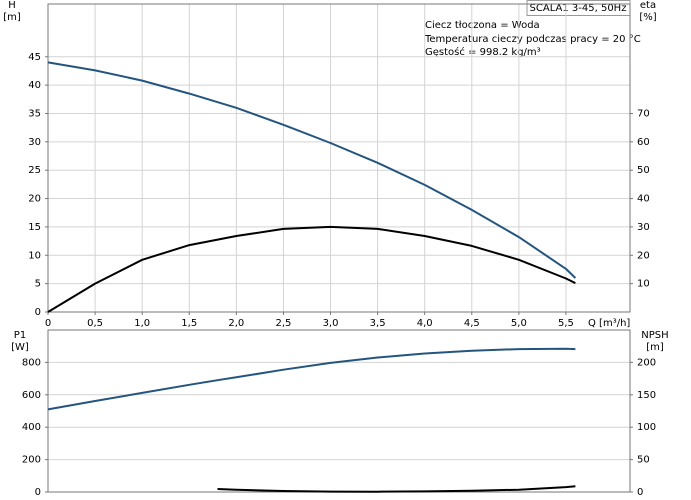 This screenshot has height=500, width=691. Describe the element at coordinates (643, 227) in the screenshot. I see `y2-tick-label: 30` at that location.